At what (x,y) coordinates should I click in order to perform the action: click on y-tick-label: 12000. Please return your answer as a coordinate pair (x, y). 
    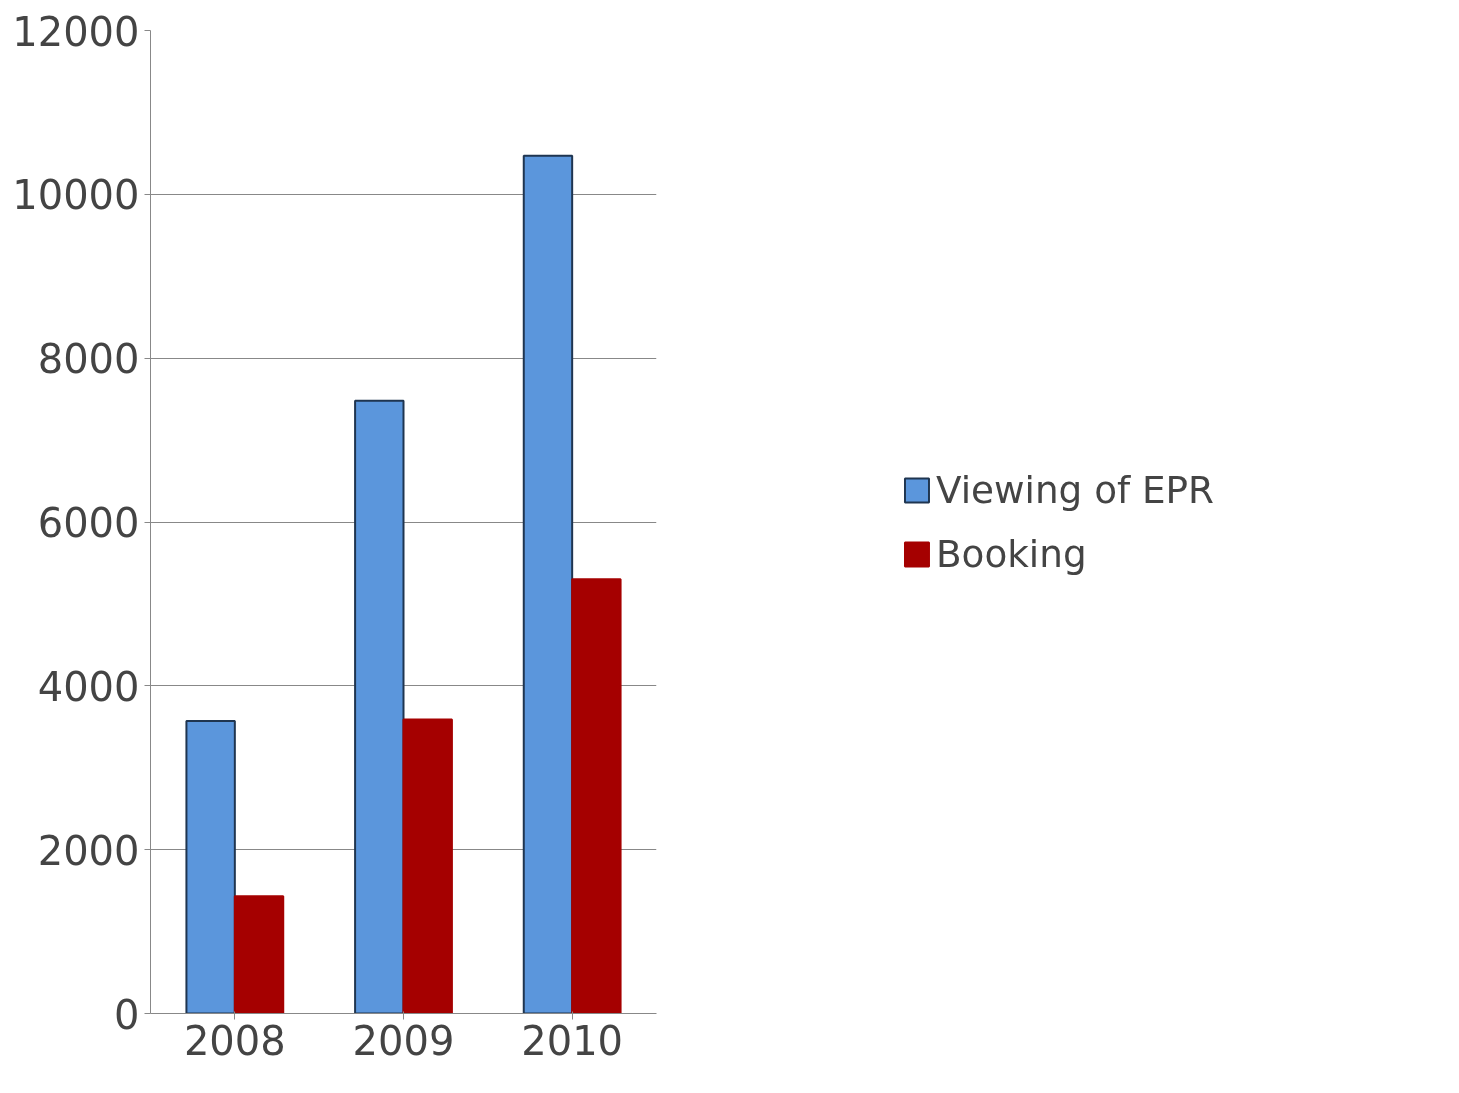
    Looking at the image, I should click on (76, 31).